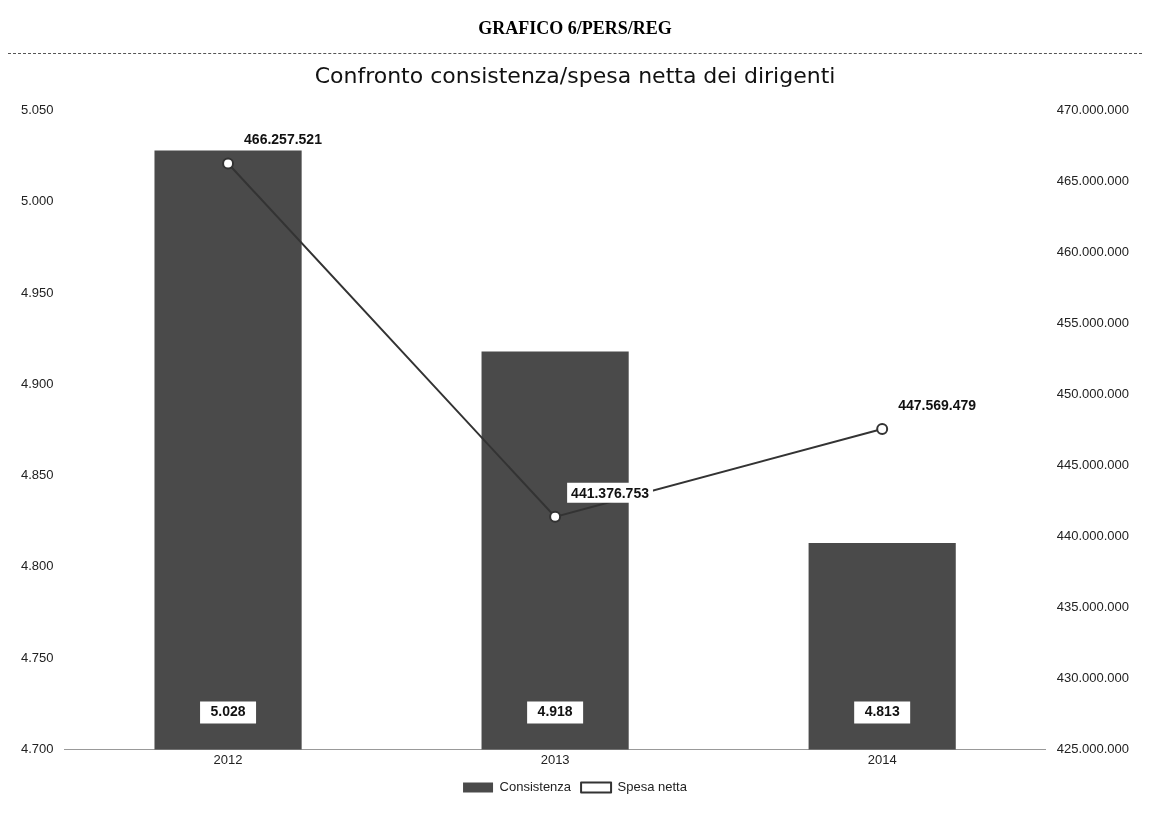  I want to click on legend-label: Spesa netta, so click(652, 787).